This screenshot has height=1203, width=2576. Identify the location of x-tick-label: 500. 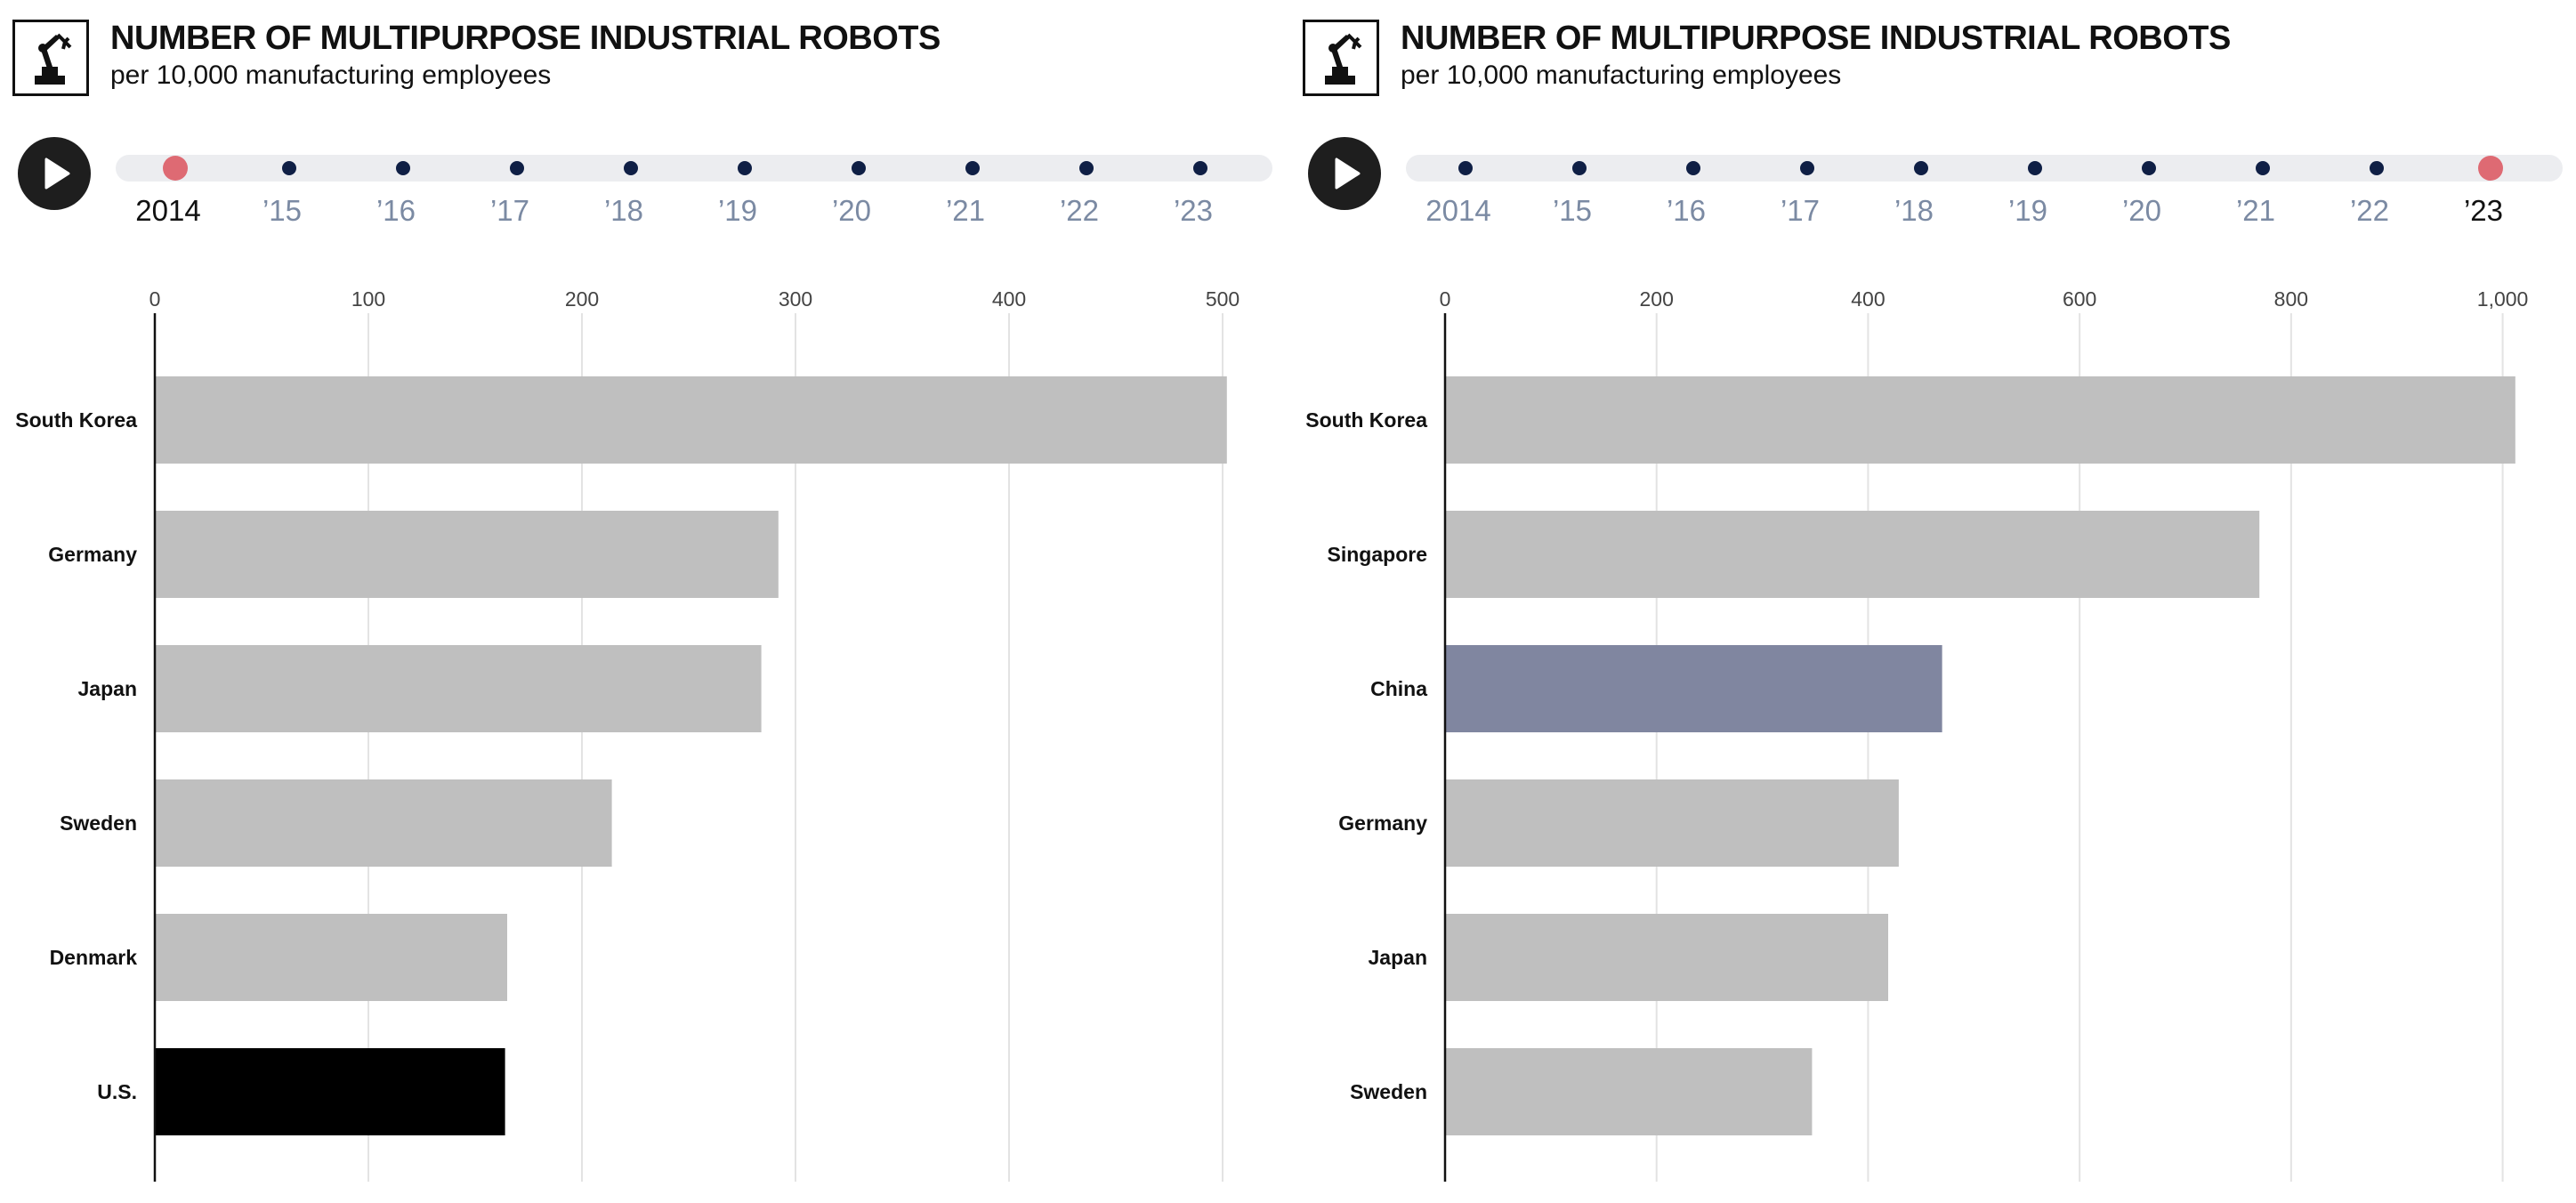
(1223, 299).